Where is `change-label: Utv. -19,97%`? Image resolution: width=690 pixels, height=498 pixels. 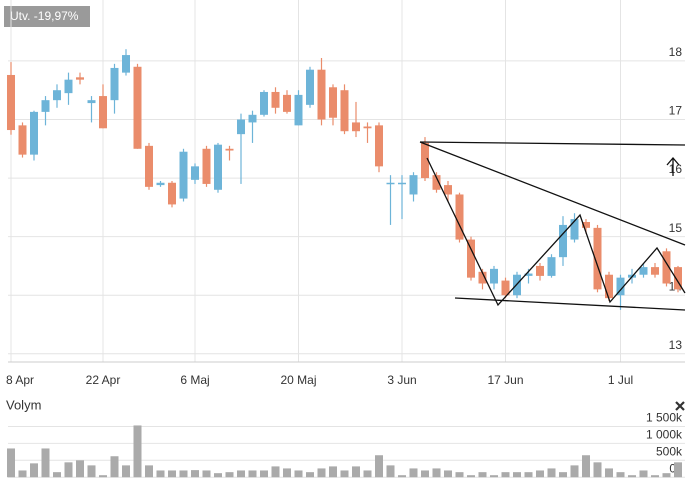 change-label: Utv. -19,97% is located at coordinates (44, 16).